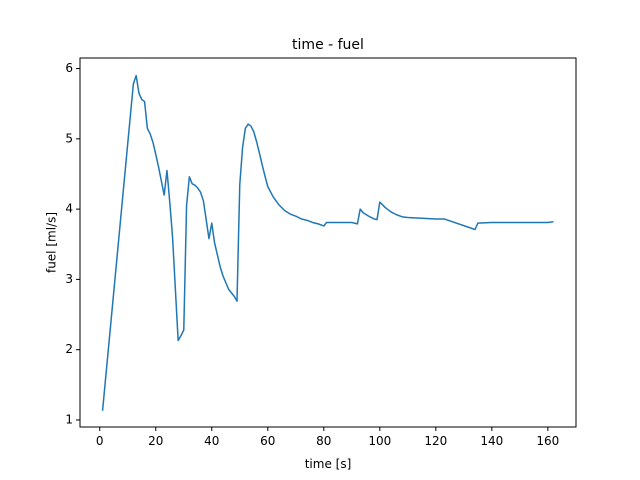 This screenshot has width=640, height=480. I want to click on x-tick-label: 160, so click(547, 441).